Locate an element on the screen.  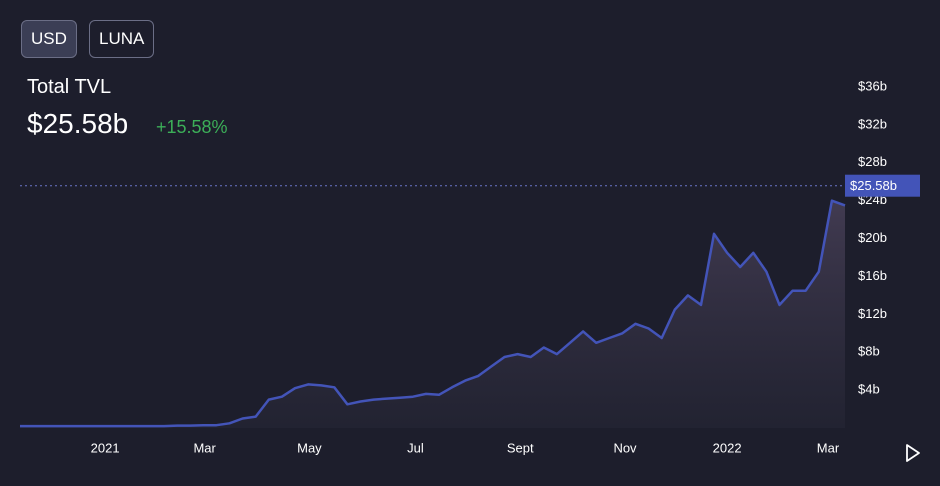
current-badge is located at coordinates (882, 185).